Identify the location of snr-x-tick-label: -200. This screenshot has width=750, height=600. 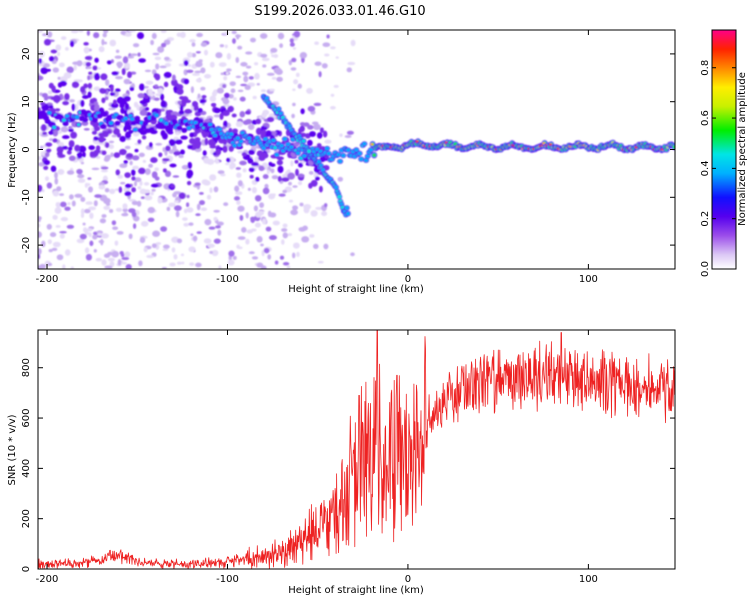
(47, 579).